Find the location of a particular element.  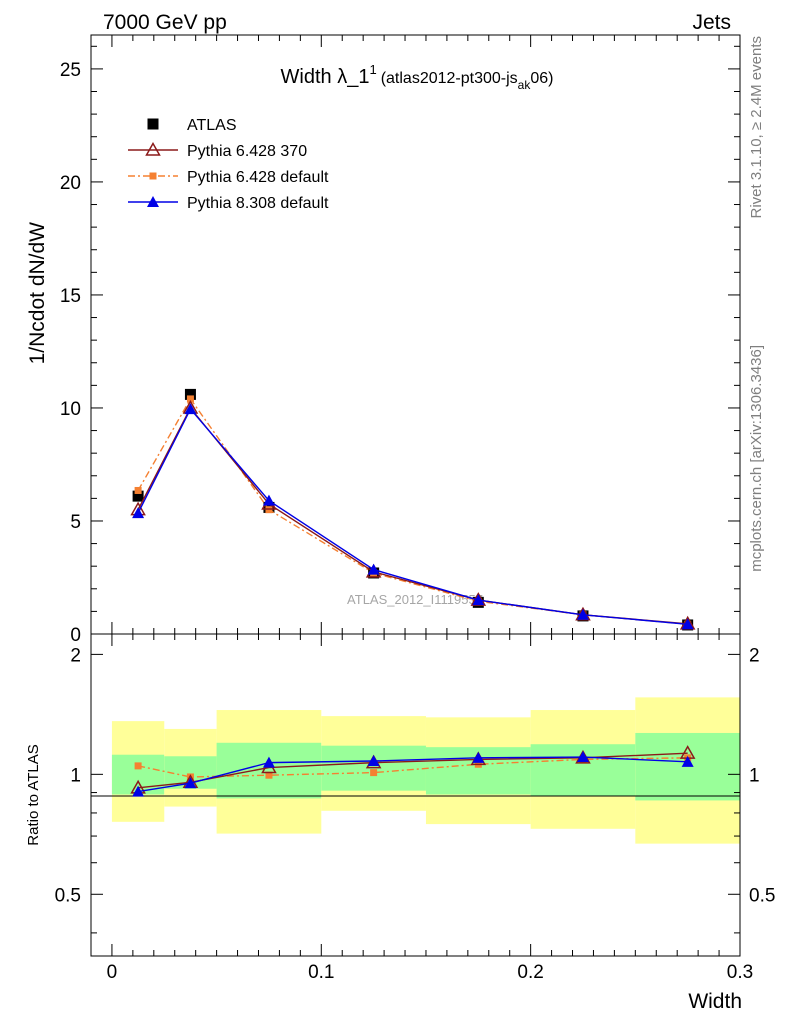

main-y-tick-label: 0 is located at coordinates (75, 635).